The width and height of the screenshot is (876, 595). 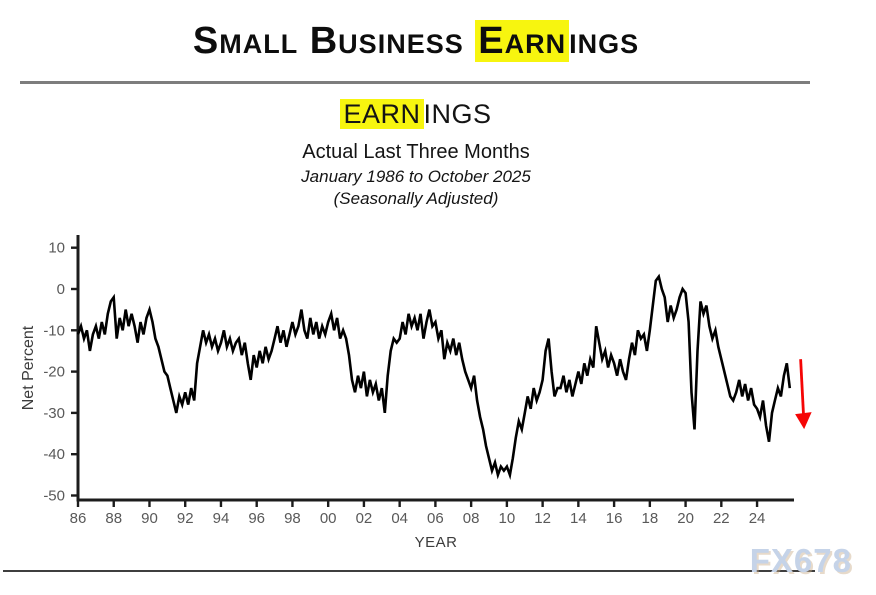 What do you see at coordinates (800, 560) in the screenshot?
I see `watermark: FX678` at bounding box center [800, 560].